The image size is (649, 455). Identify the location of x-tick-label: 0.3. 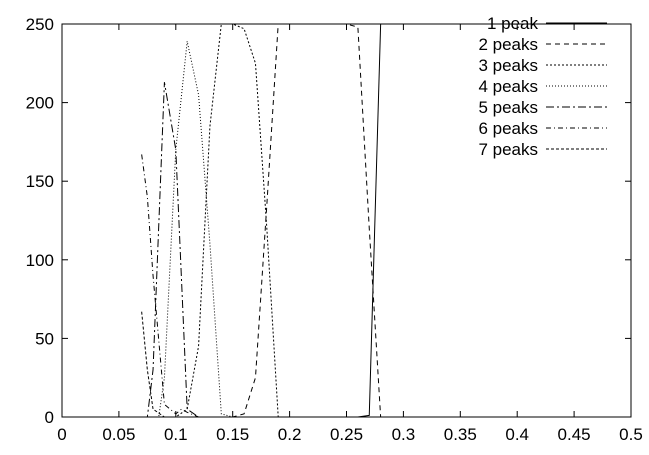
(404, 434).